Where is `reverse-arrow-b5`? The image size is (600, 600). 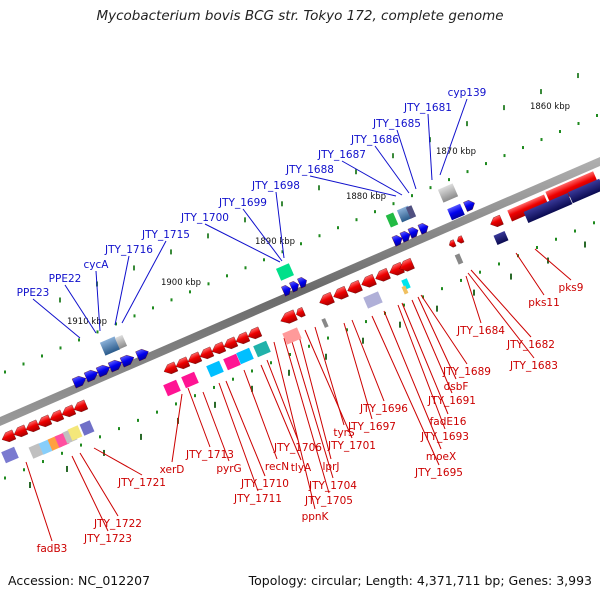
reverse-arrow-b5 is located at coordinates (230, 343).